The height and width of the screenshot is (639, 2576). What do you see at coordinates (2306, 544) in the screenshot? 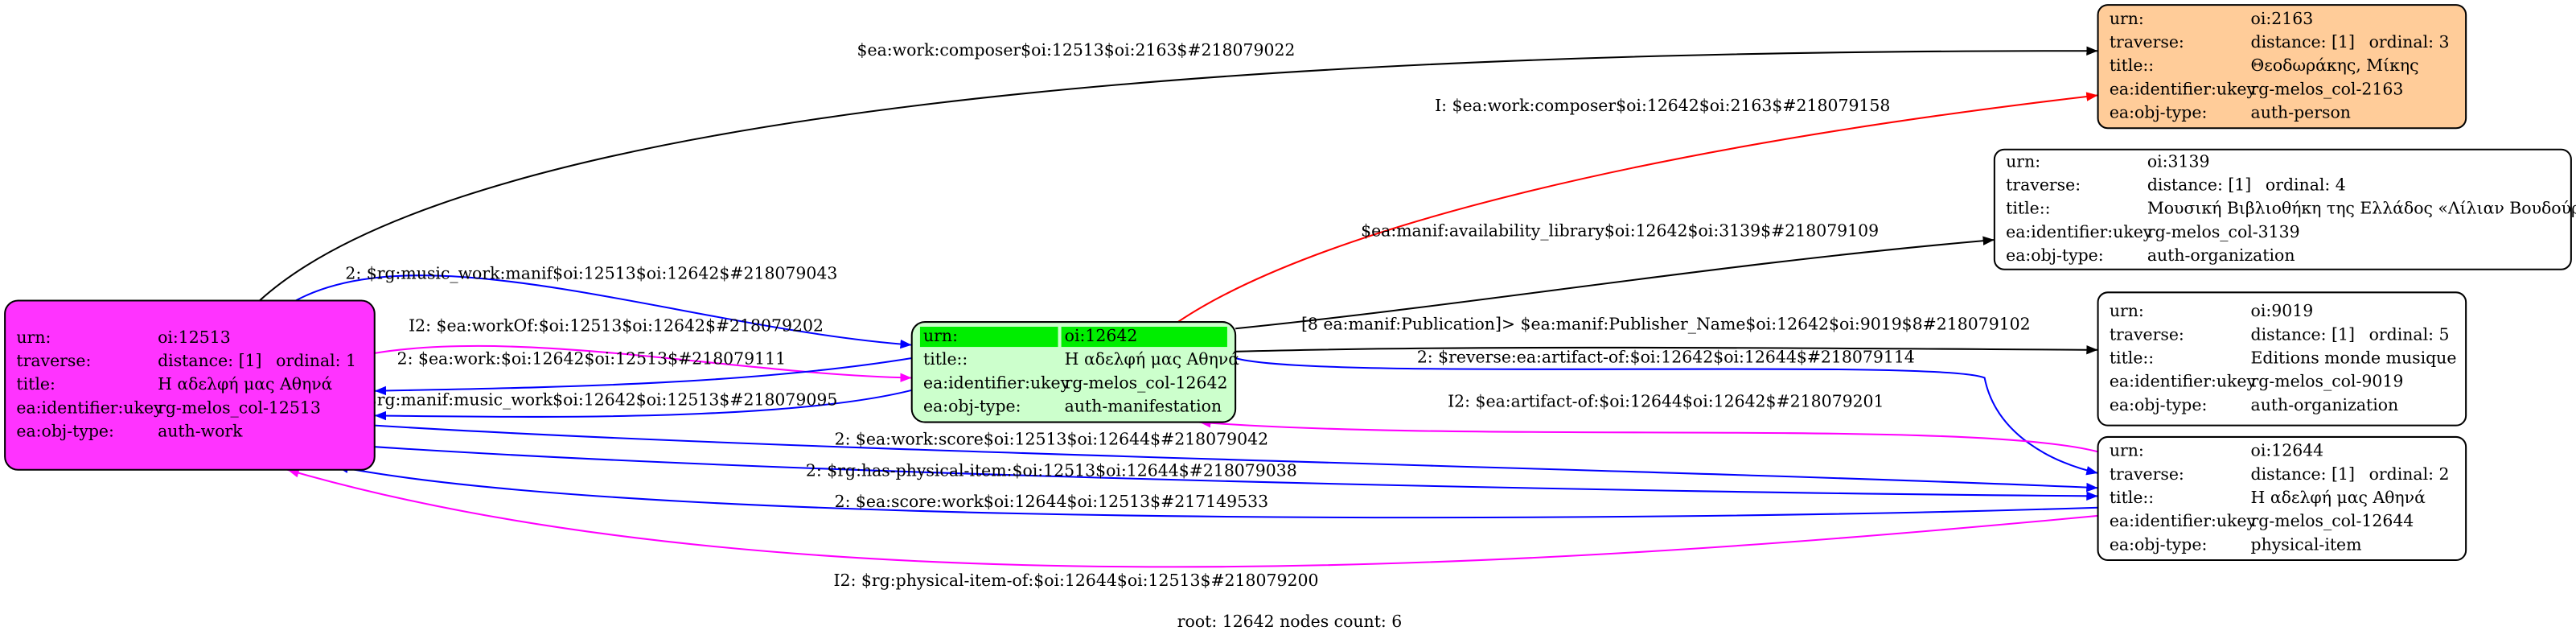
I see `field-value: physical-item` at bounding box center [2306, 544].